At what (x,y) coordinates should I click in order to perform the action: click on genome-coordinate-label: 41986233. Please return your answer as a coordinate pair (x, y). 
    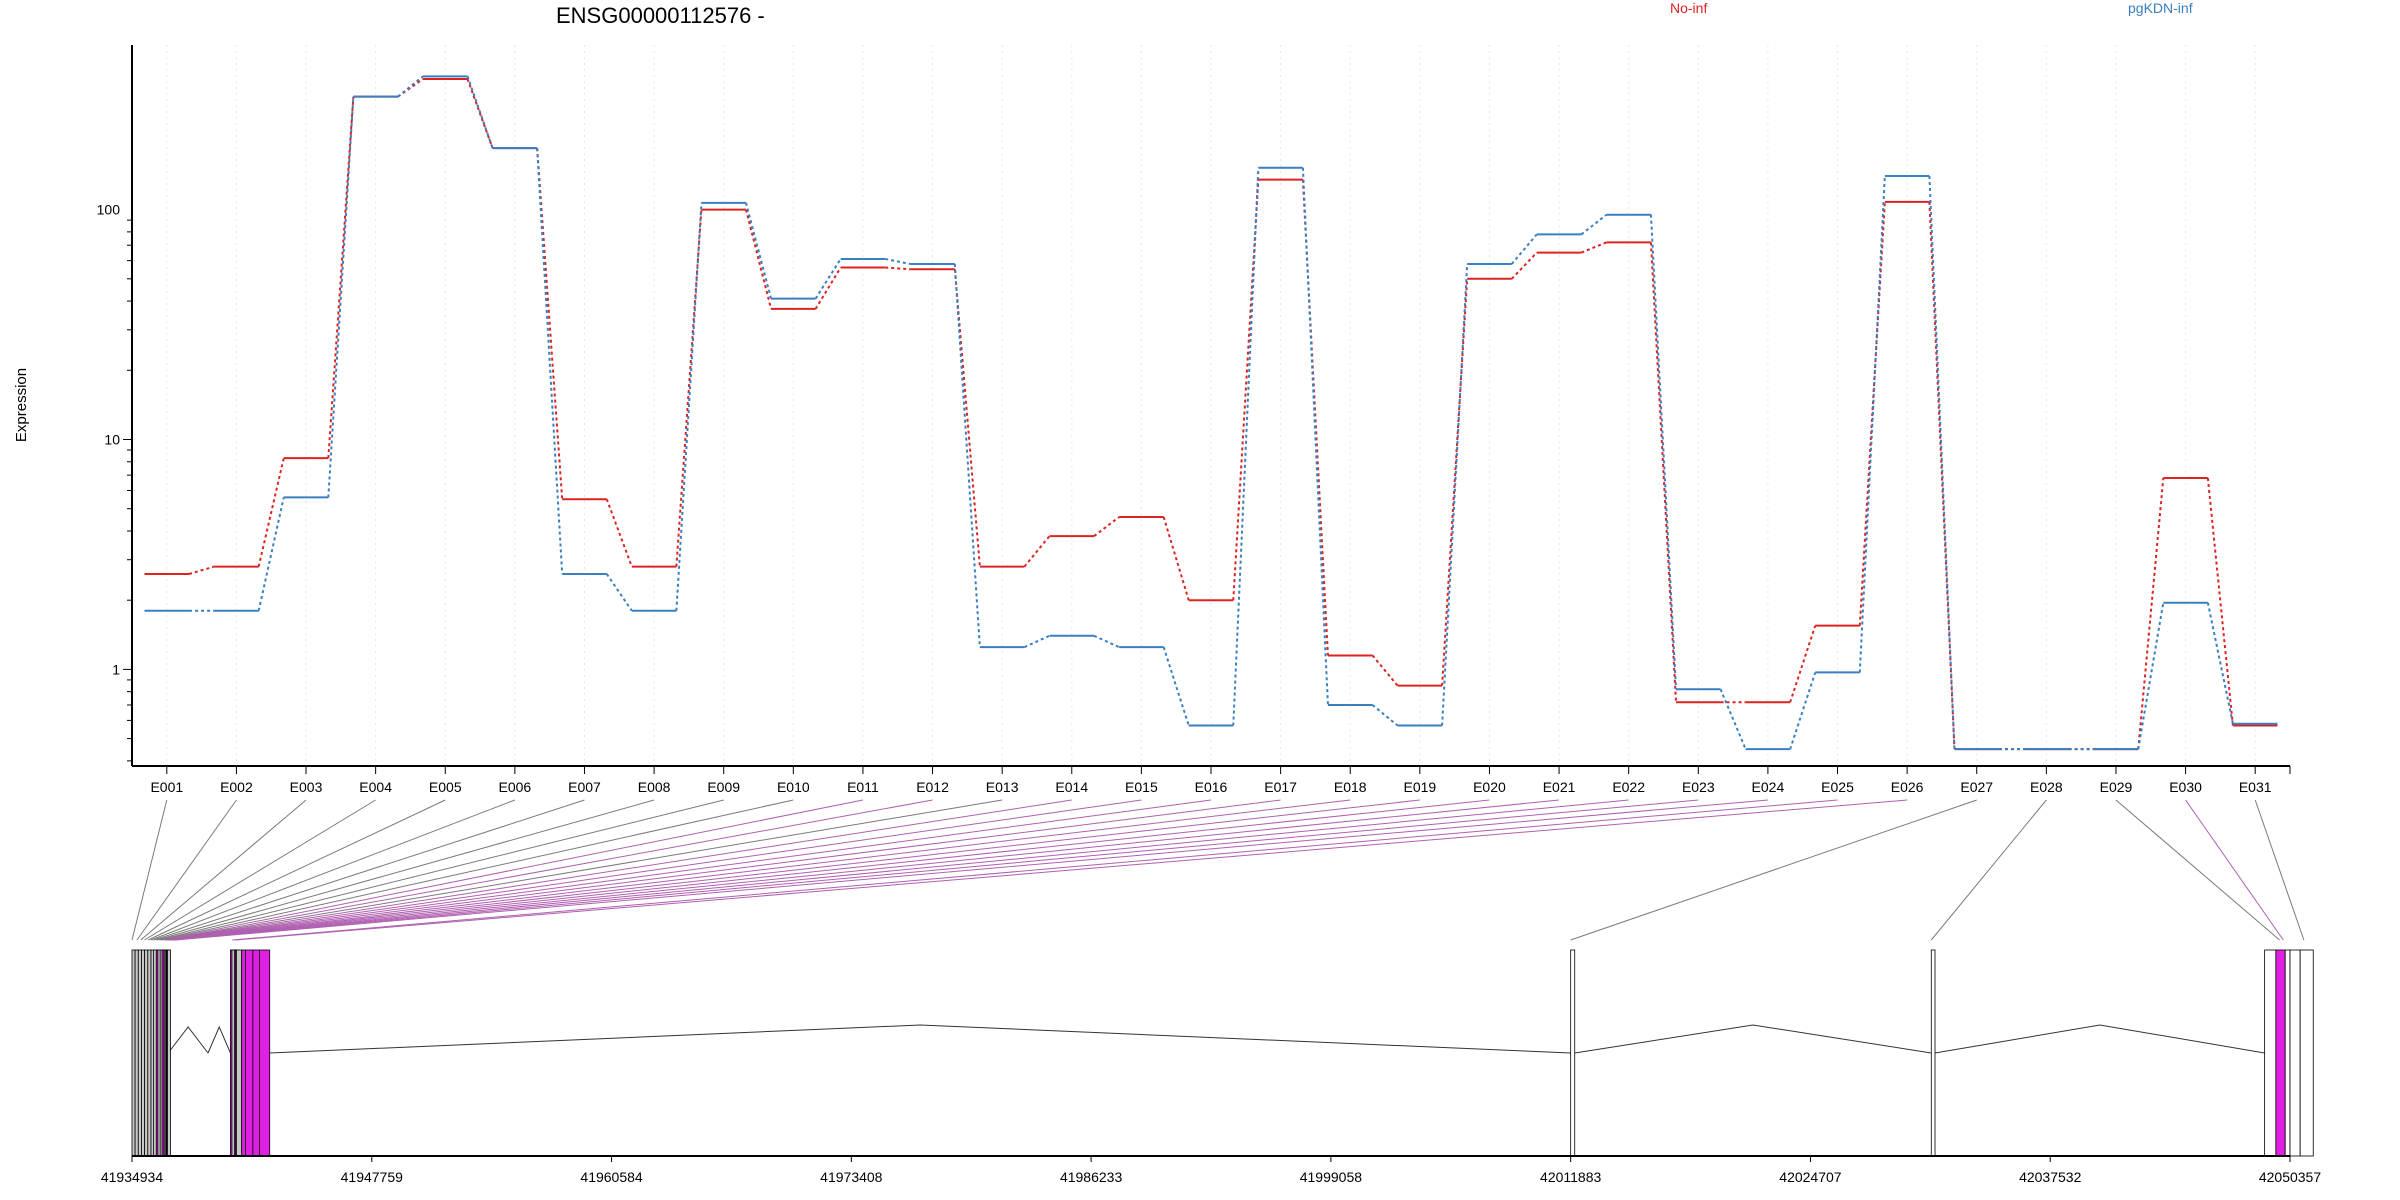
    Looking at the image, I should click on (1091, 1177).